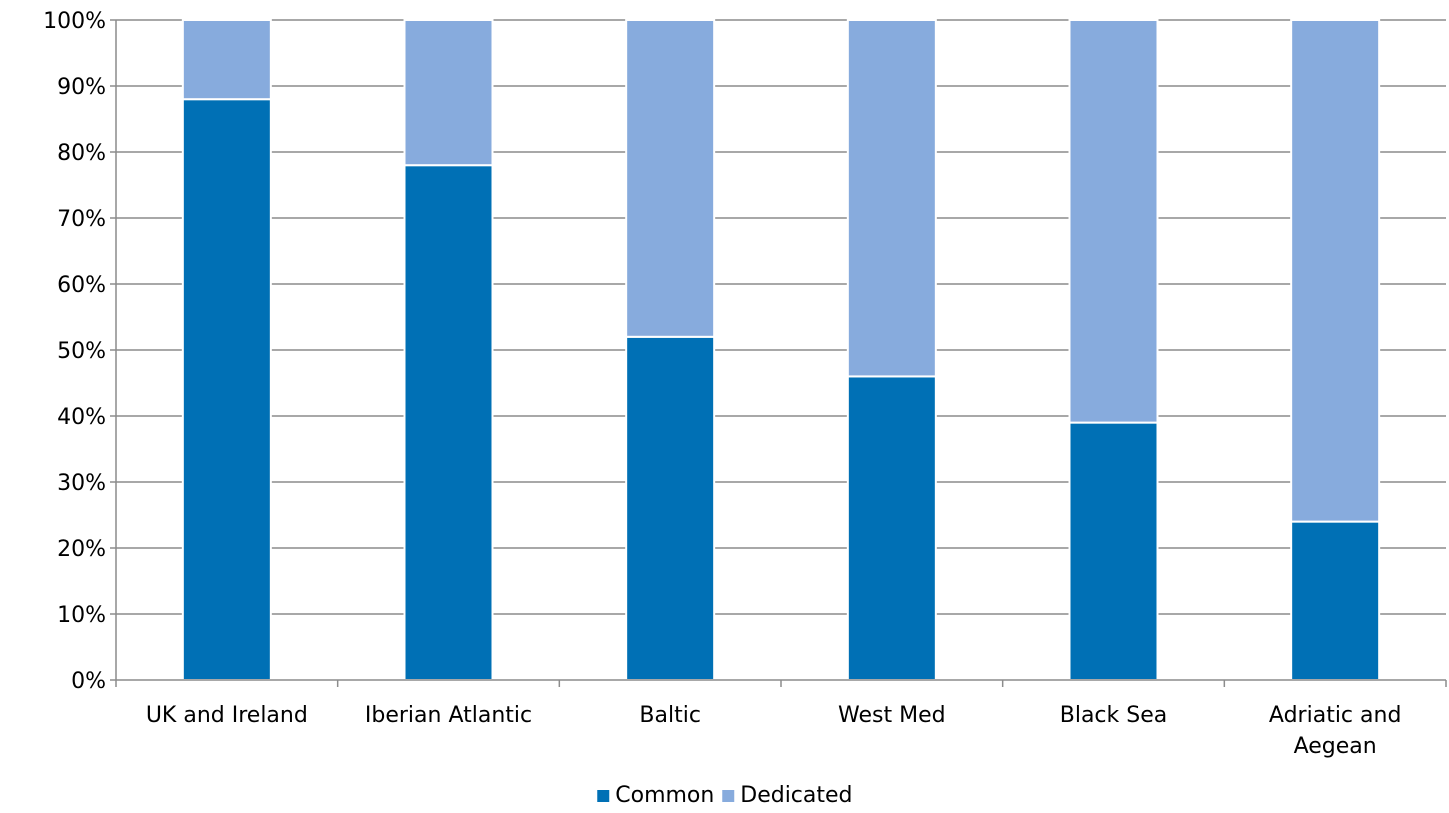  Describe the element at coordinates (81, 285) in the screenshot. I see `y-tick-label: 60%` at that location.